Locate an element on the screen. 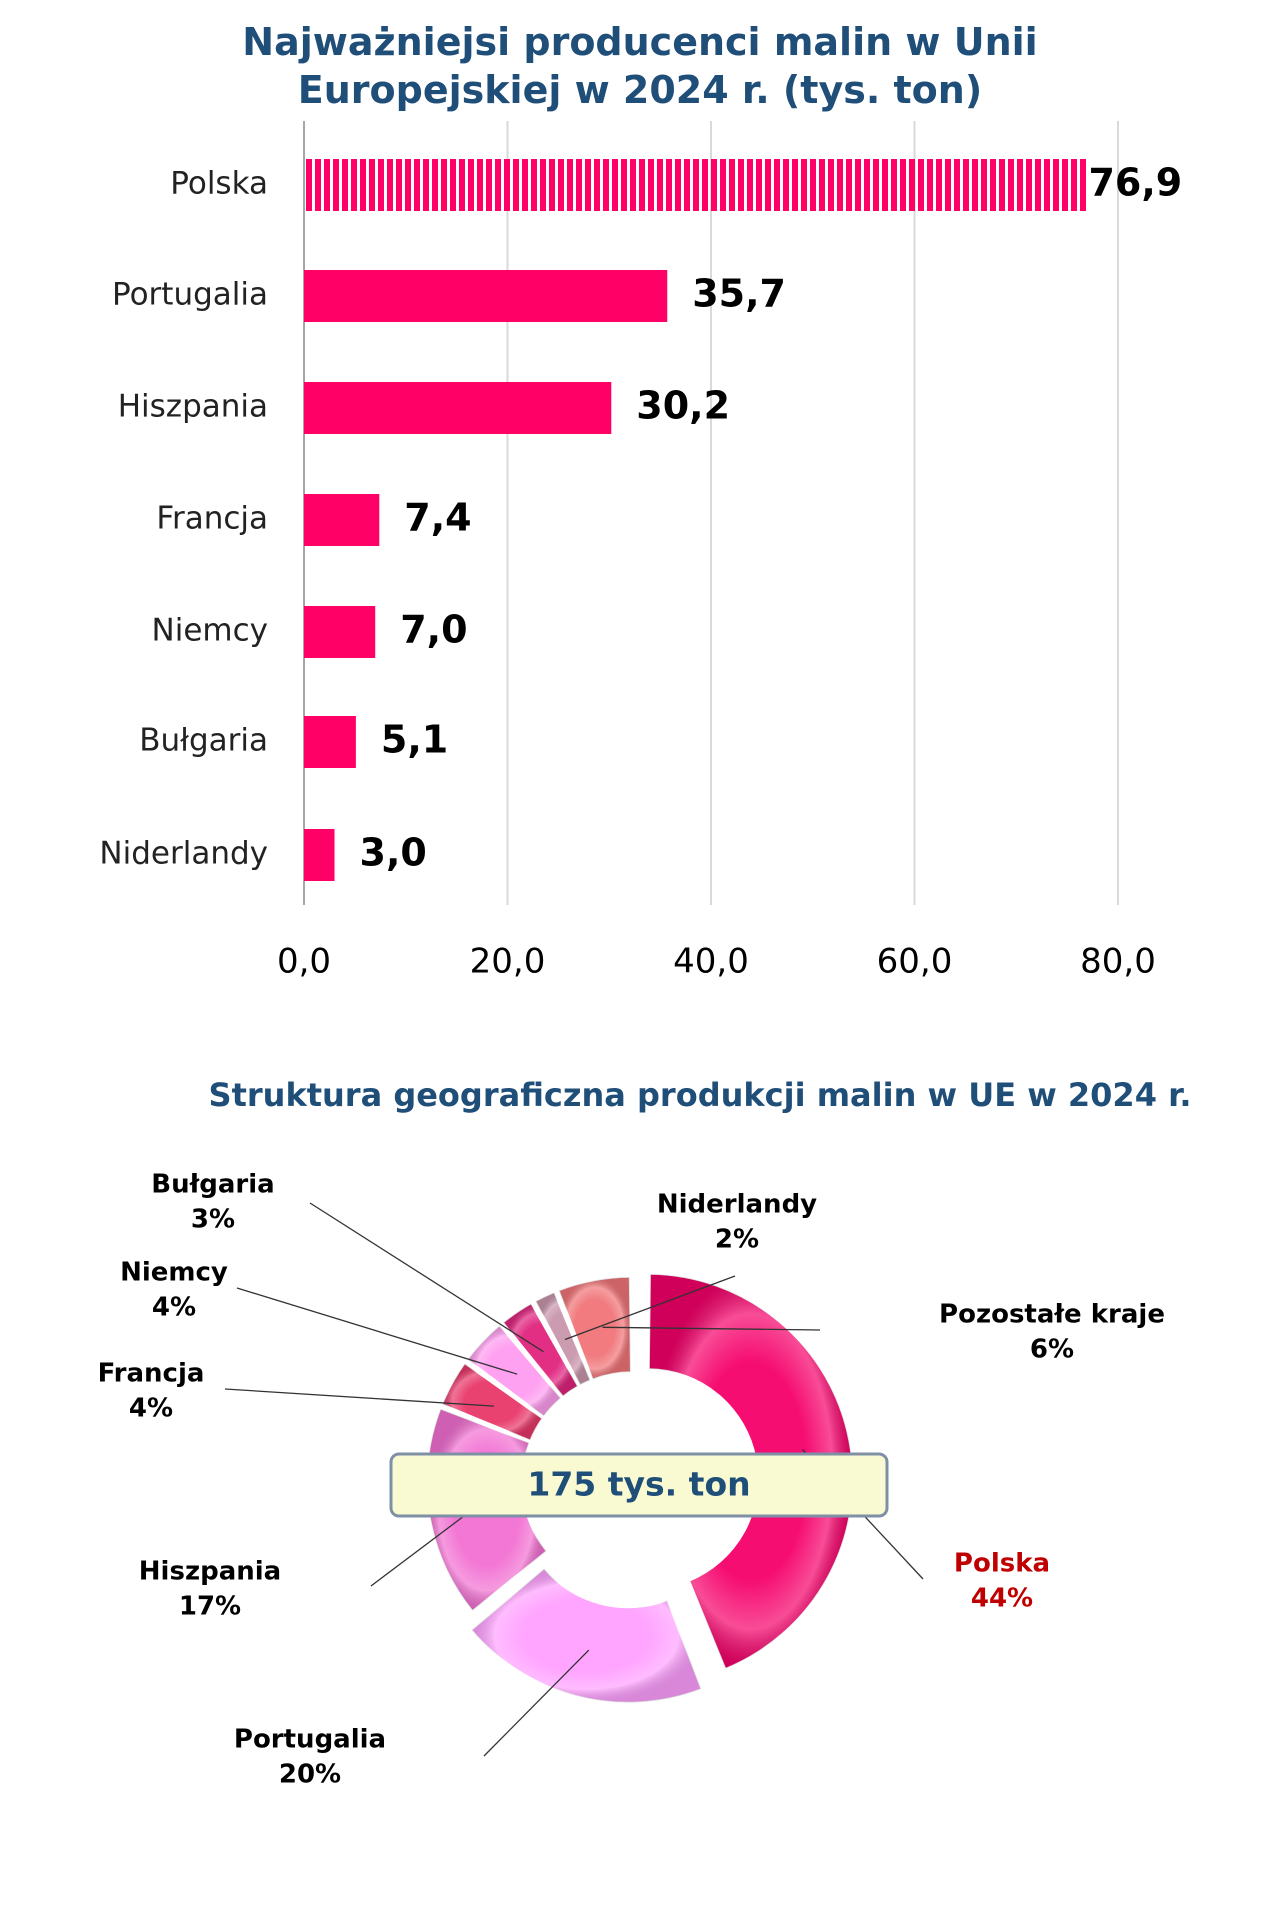 The height and width of the screenshot is (1920, 1280). slice-name: Niemcy is located at coordinates (174, 1273).